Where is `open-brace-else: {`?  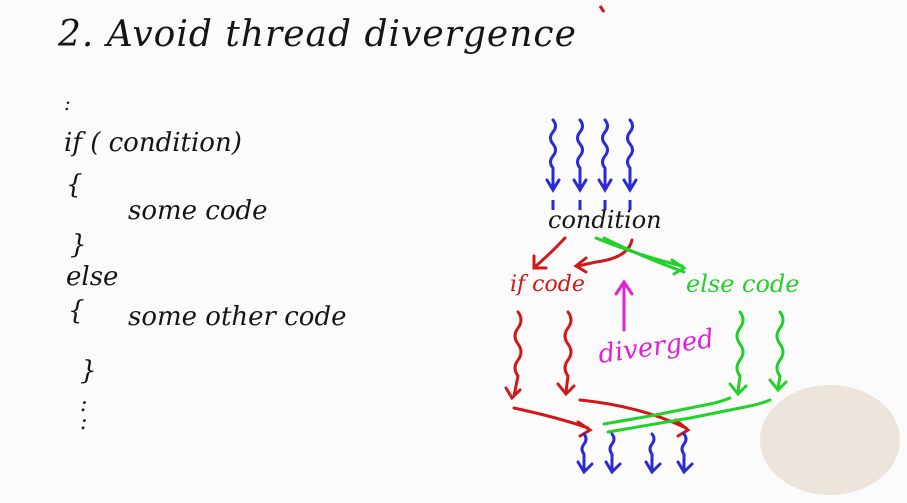
open-brace-else: { is located at coordinates (76, 311).